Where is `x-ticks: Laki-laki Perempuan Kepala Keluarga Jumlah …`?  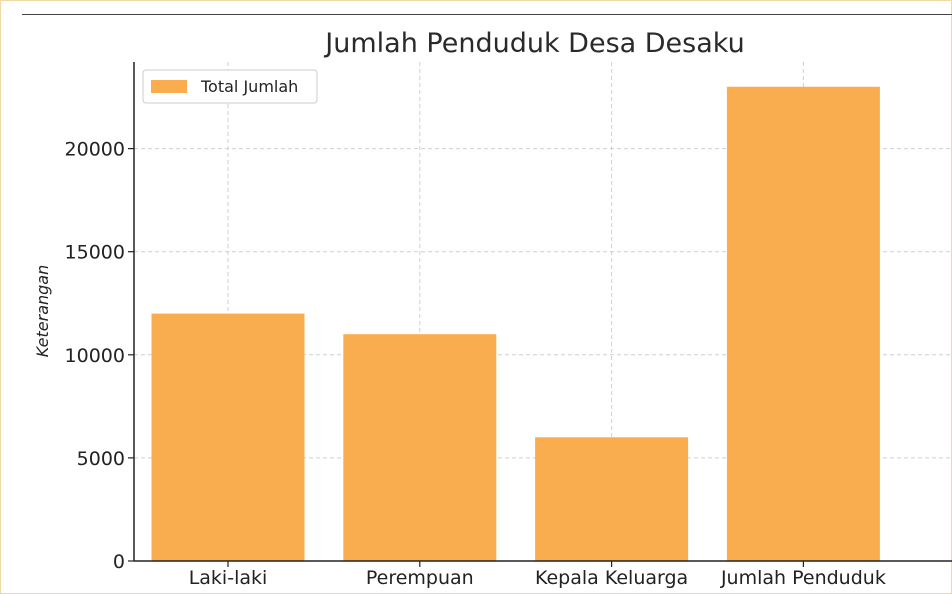
x-ticks: Laki-laki Perempuan Kepala Keluarga Jumlah … is located at coordinates (537, 575).